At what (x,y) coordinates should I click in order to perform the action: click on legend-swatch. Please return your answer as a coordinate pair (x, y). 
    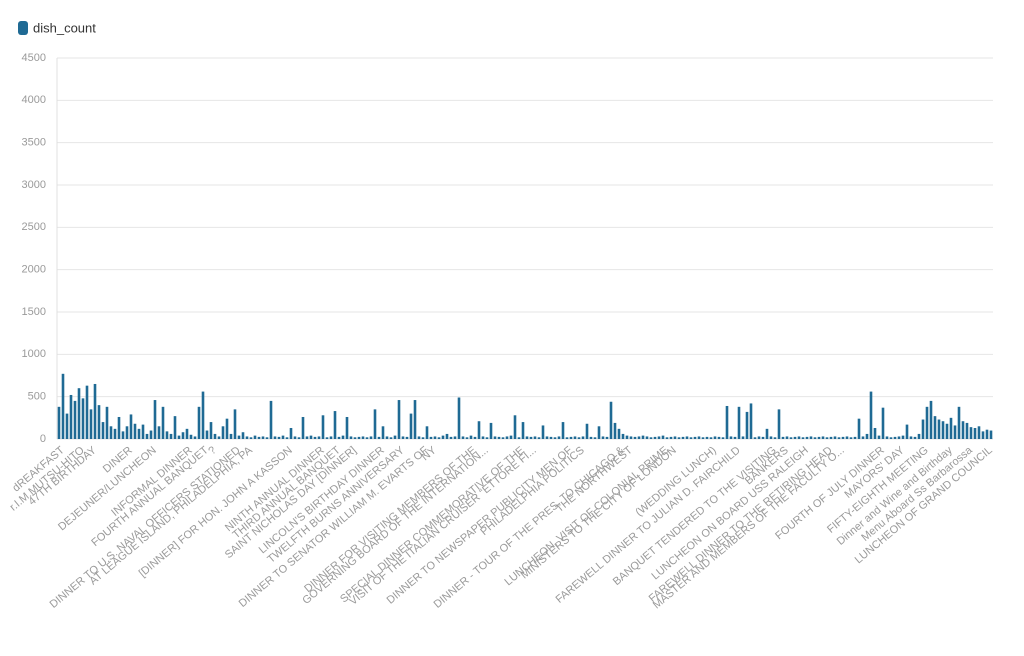
    Looking at the image, I should click on (23, 28).